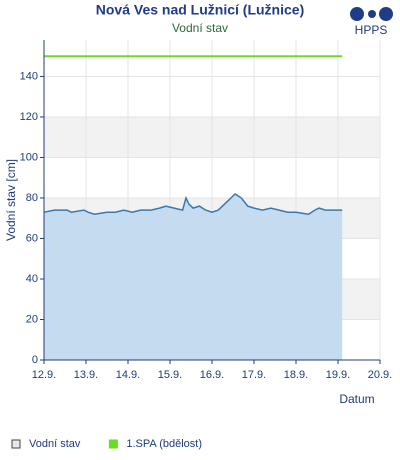 The image size is (400, 460). Describe the element at coordinates (338, 375) in the screenshot. I see `x-tick-label: 19.9.` at that location.